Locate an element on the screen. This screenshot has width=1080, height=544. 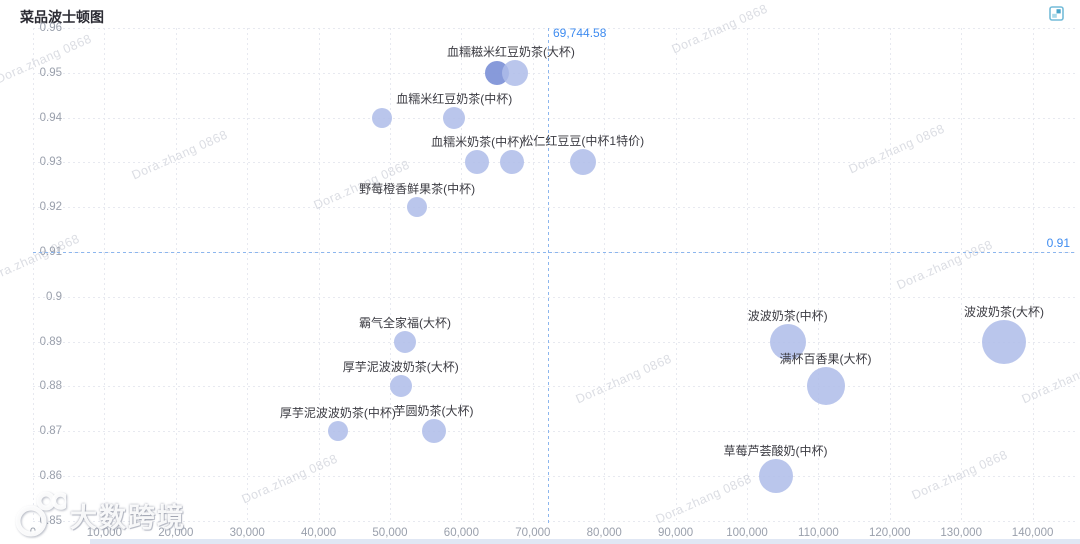
bubble-label: 波波奶茶(中杯) is located at coordinates (787, 315).